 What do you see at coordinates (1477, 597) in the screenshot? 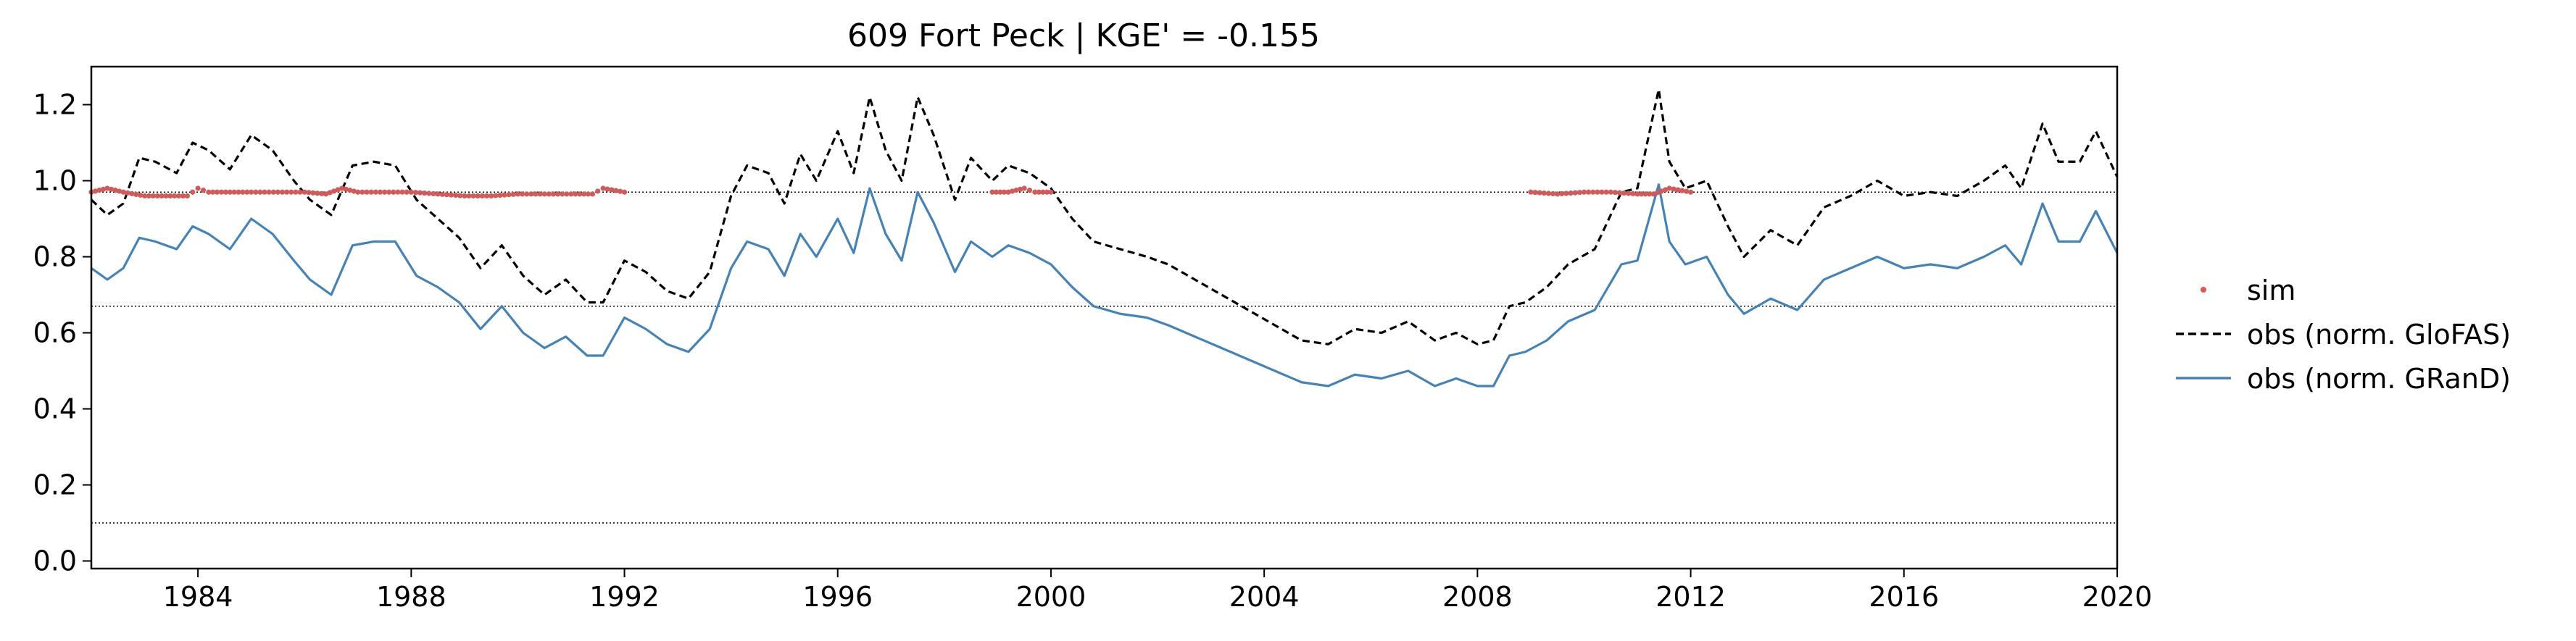
I see `x-tick-label: 2008` at bounding box center [1477, 597].